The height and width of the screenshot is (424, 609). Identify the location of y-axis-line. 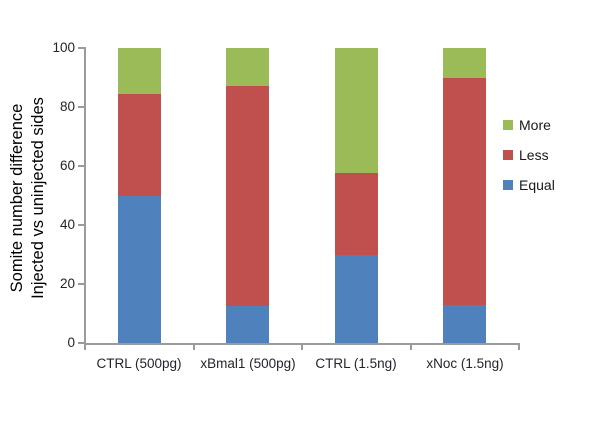
(85, 196).